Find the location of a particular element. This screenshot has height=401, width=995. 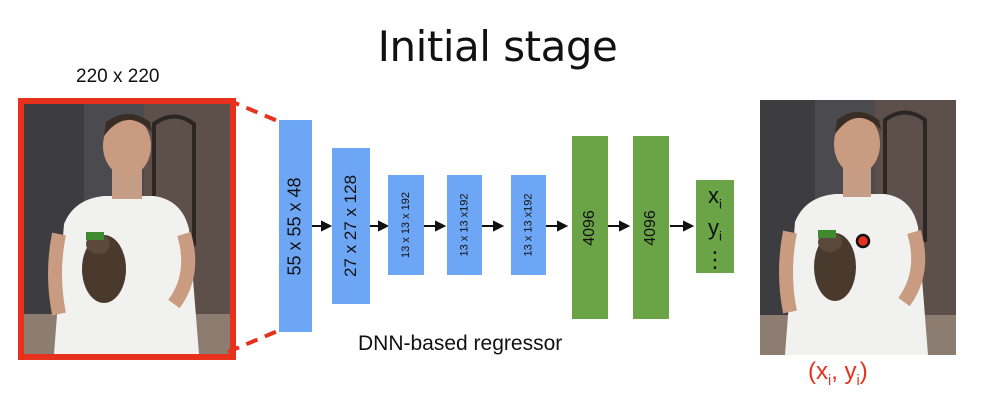

fc-layer-2-label: 4096 is located at coordinates (650, 227).